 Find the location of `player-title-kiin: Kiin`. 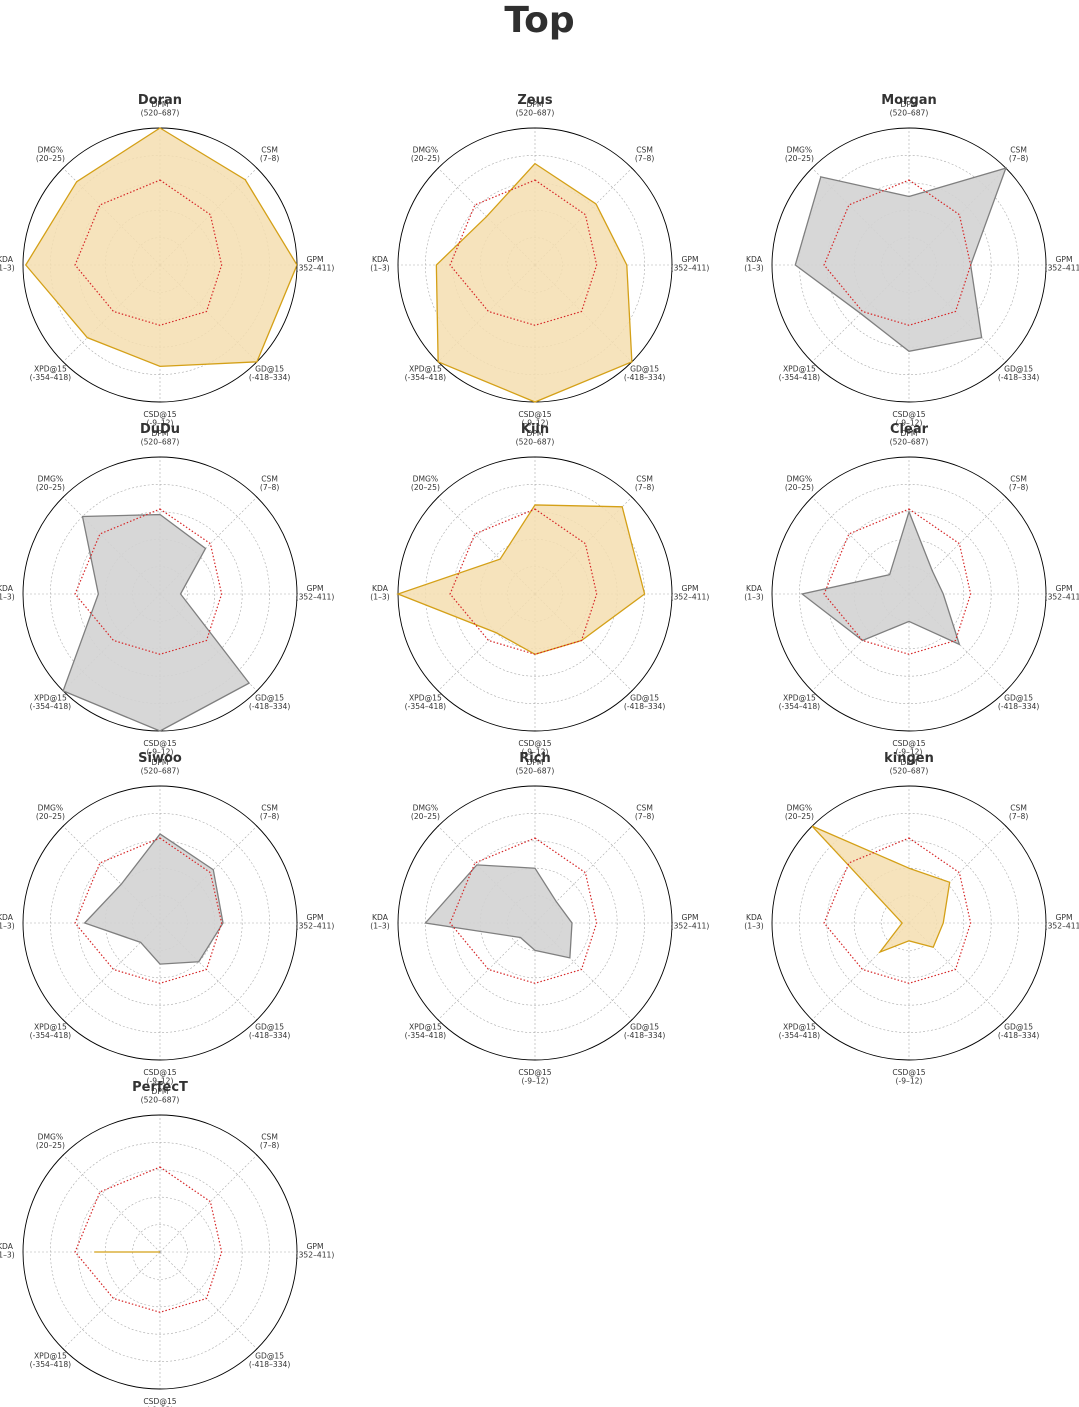

player-title-kiin: Kiin is located at coordinates (535, 429).